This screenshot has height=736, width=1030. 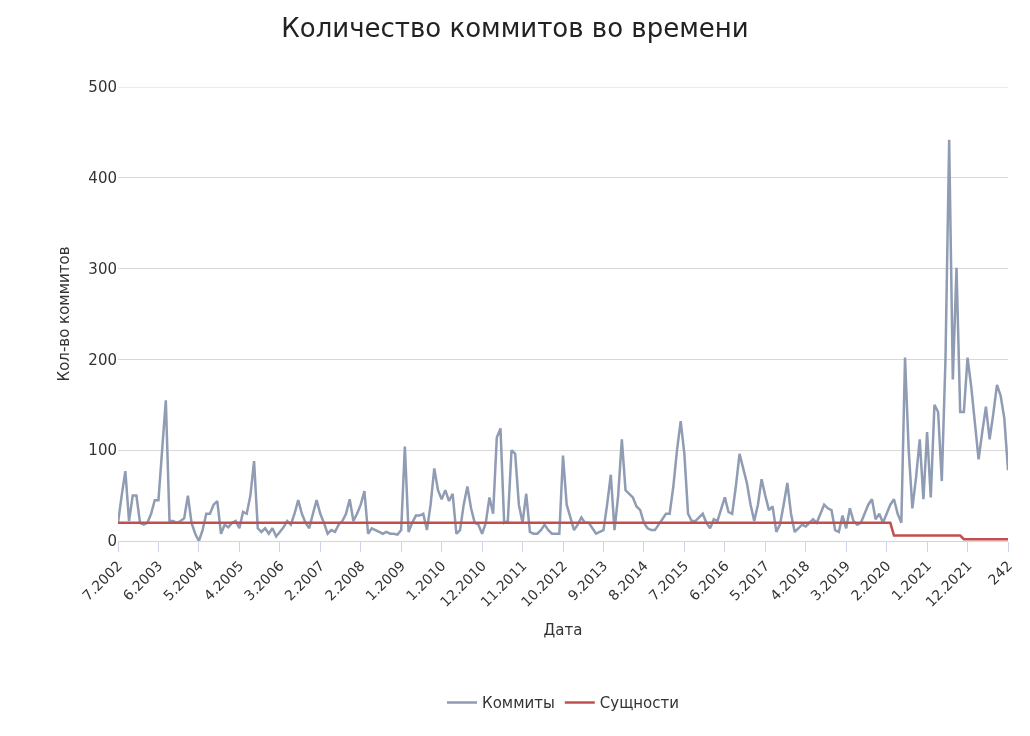 What do you see at coordinates (102, 450) in the screenshot?
I see `y-tick-label: 100` at bounding box center [102, 450].